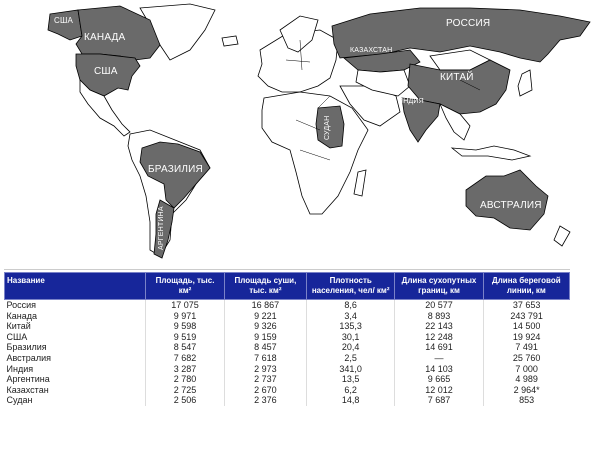  I want to click on header-land-area: Площадь суши, тыс. км², so click(265, 286).